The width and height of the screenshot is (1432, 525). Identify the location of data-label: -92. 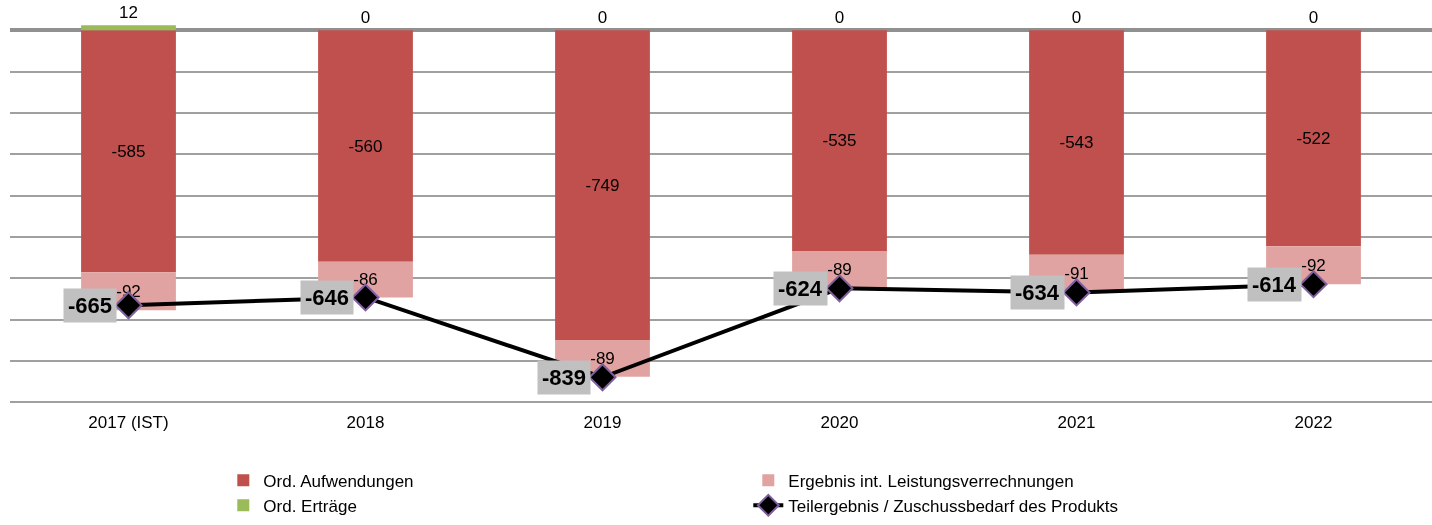
(1313, 265).